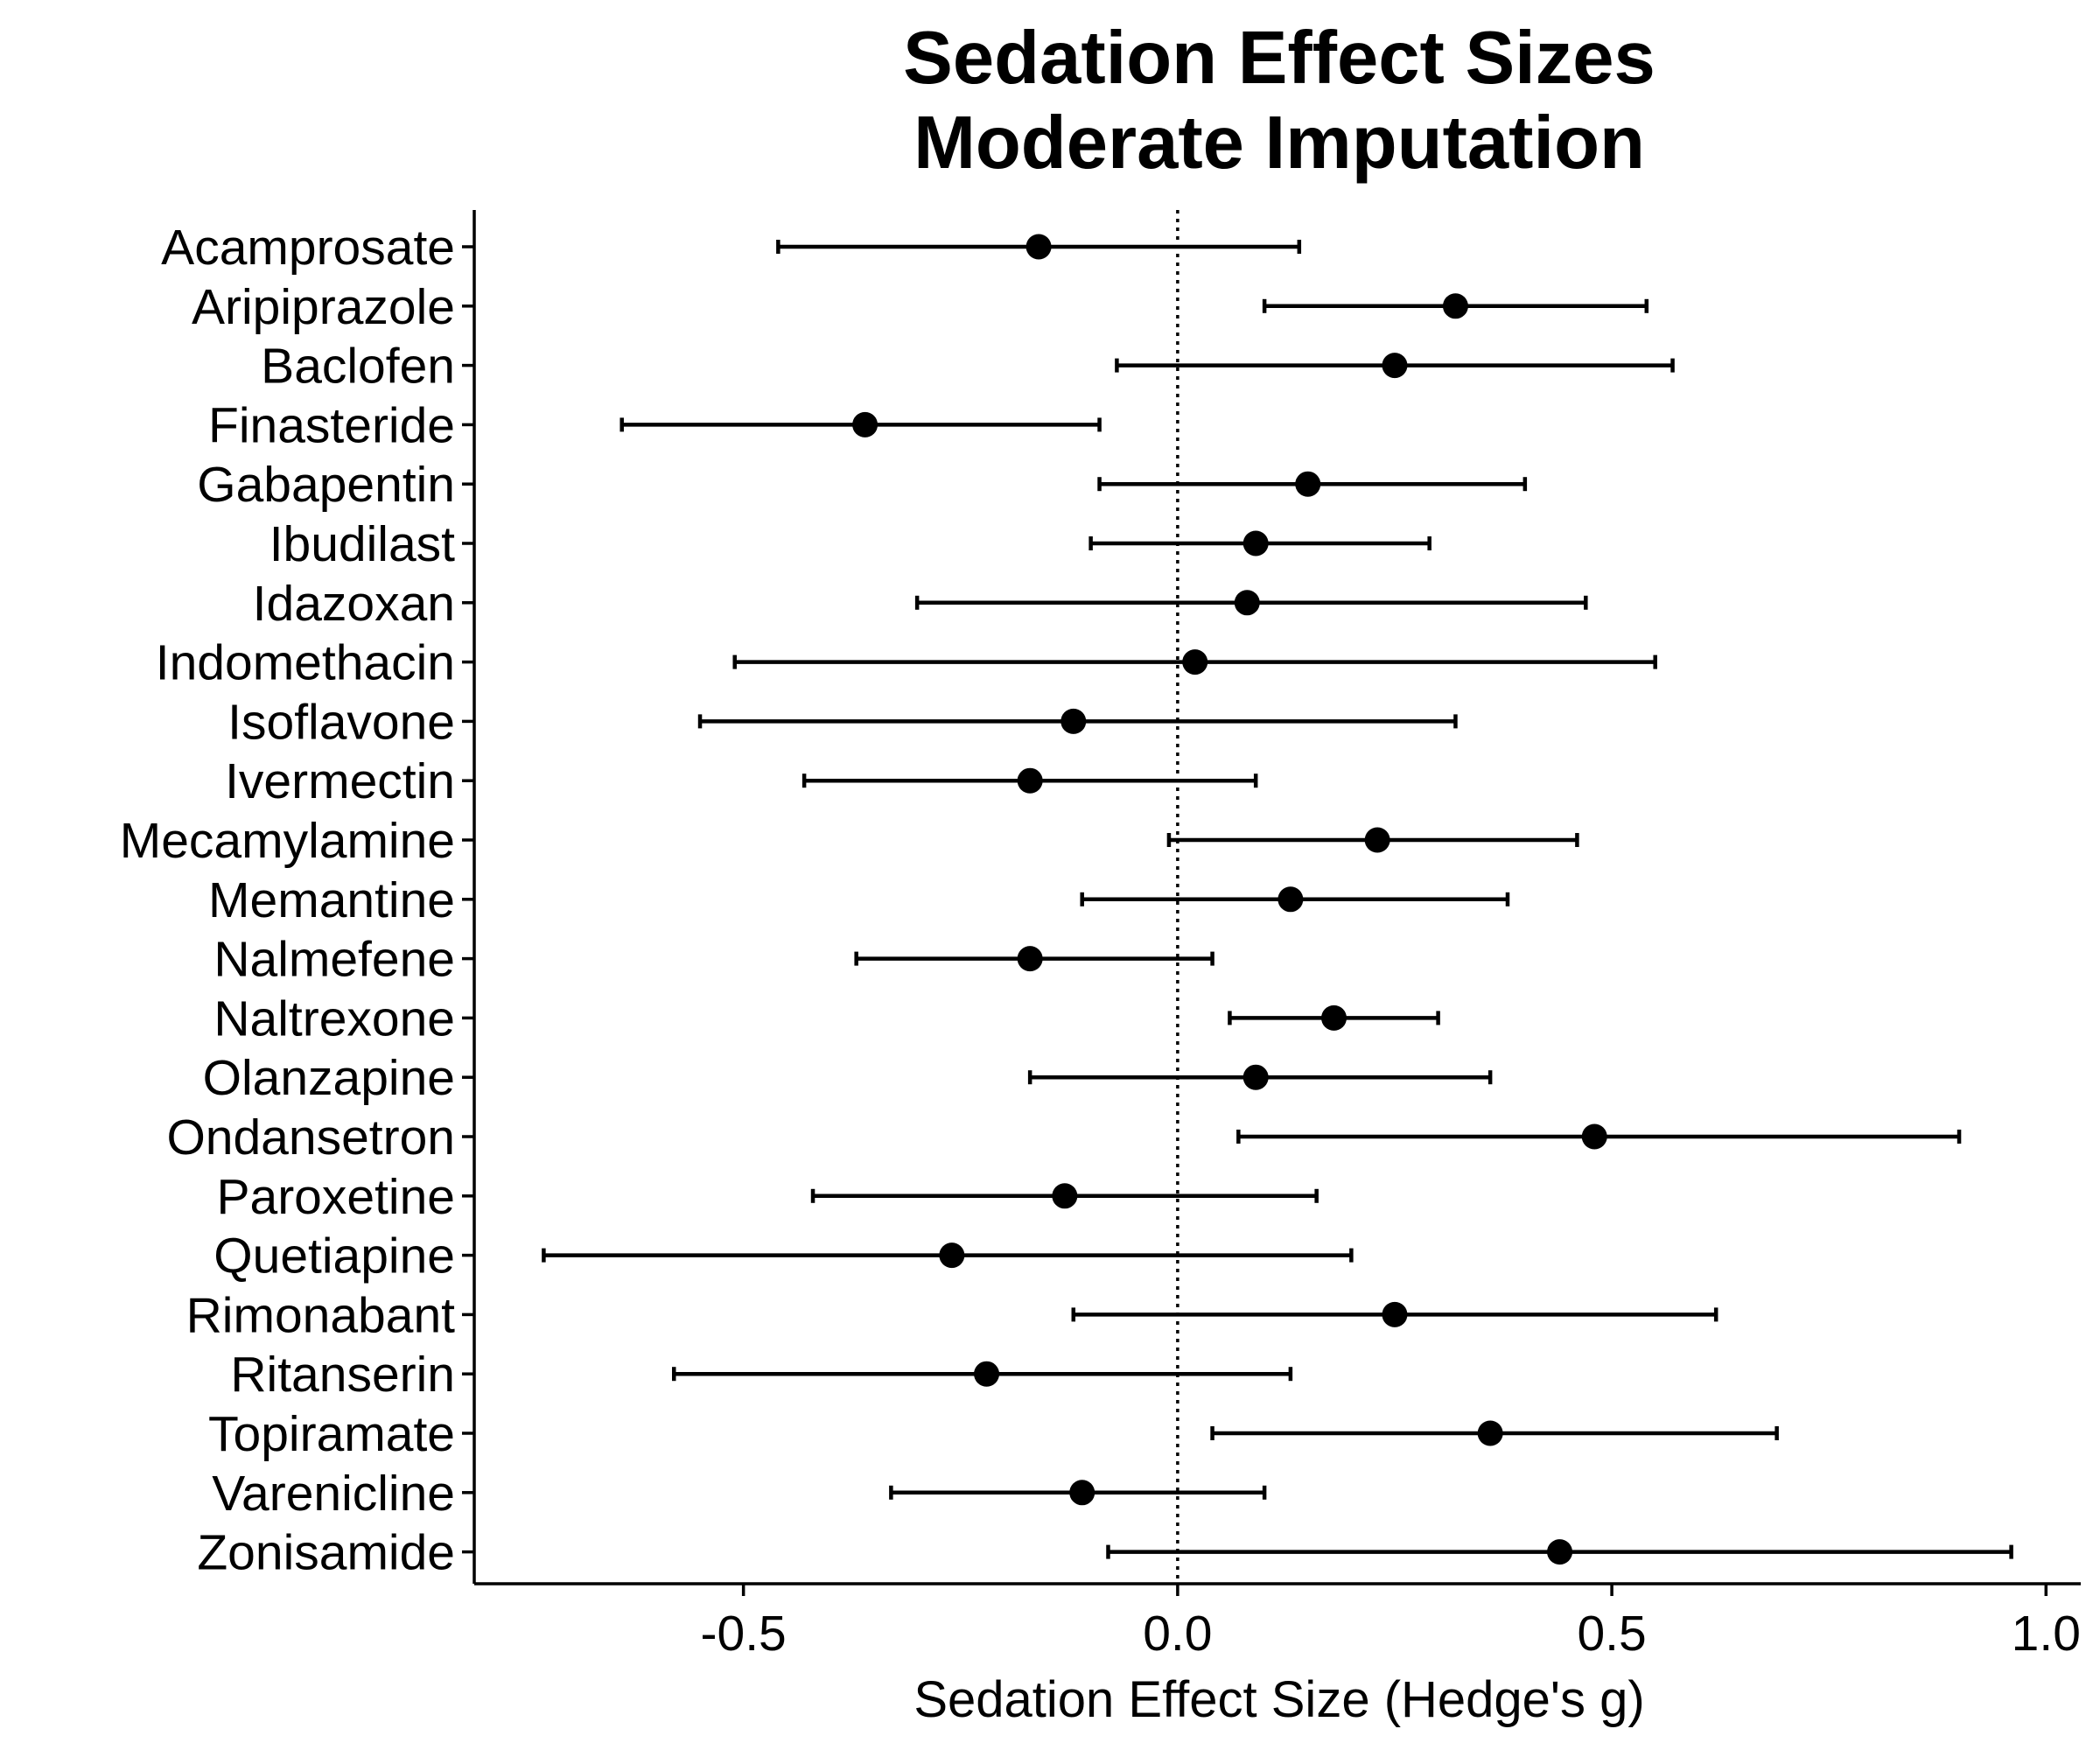 This screenshot has width=2100, height=1750. What do you see at coordinates (334, 1256) in the screenshot?
I see `y-tick-label-quetiapine: Quetiapine` at bounding box center [334, 1256].